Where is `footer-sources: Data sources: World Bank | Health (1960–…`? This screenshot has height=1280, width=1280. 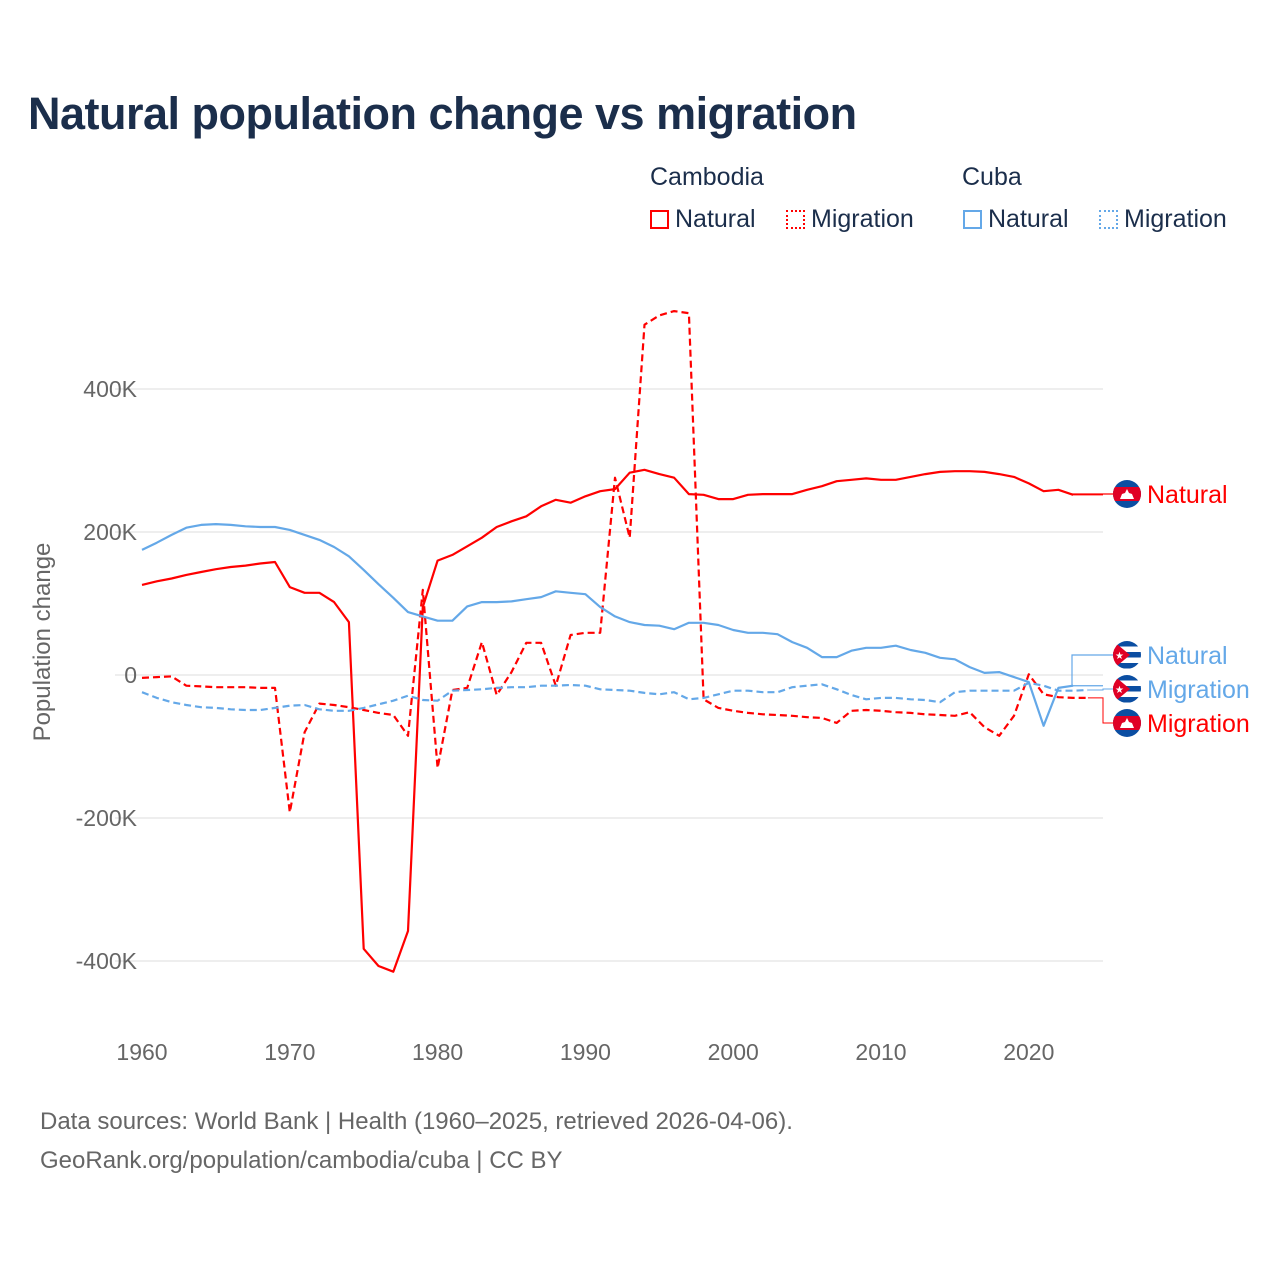
footer-sources: Data sources: World Bank | Health (1960–… is located at coordinates (416, 1121).